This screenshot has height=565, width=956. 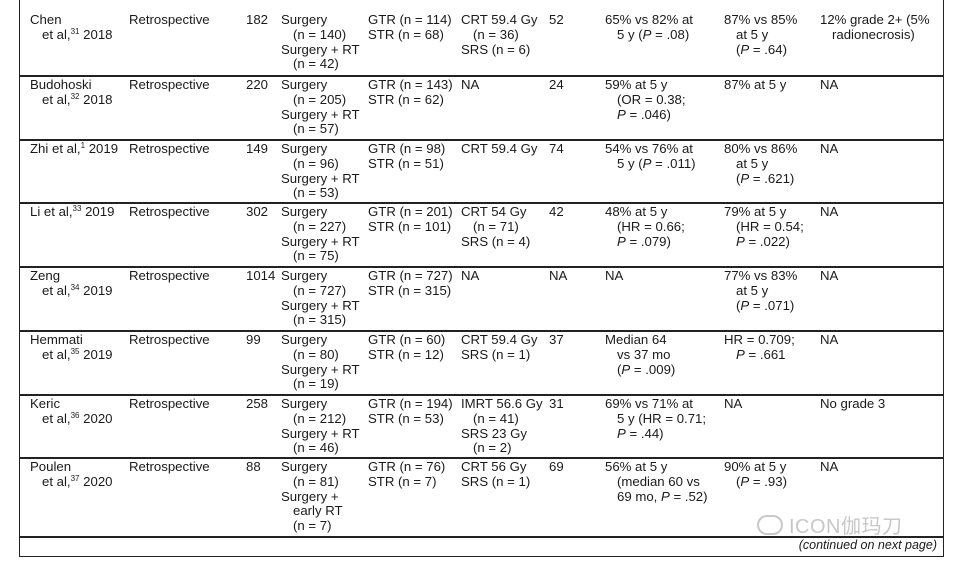 What do you see at coordinates (320, 234) in the screenshot?
I see `surgery-cell: Surgery (n = 227) Surgery + RT (n = 75)` at bounding box center [320, 234].